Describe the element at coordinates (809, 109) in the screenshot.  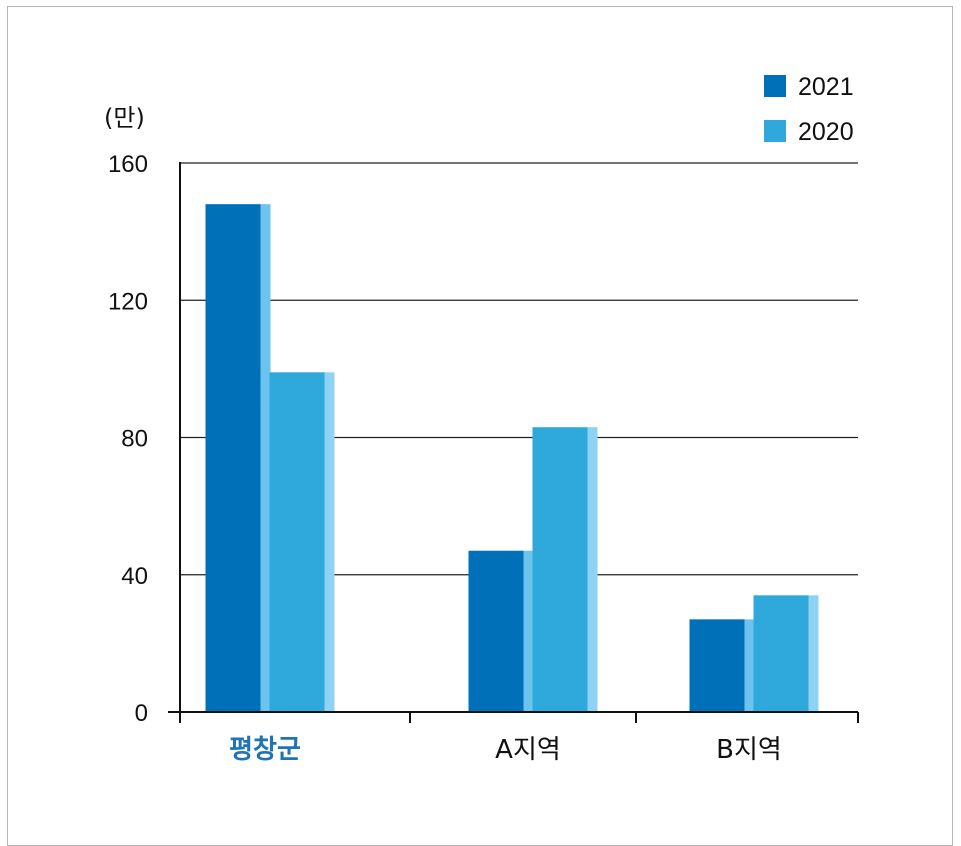
I see `legend: 2021 2020` at that location.